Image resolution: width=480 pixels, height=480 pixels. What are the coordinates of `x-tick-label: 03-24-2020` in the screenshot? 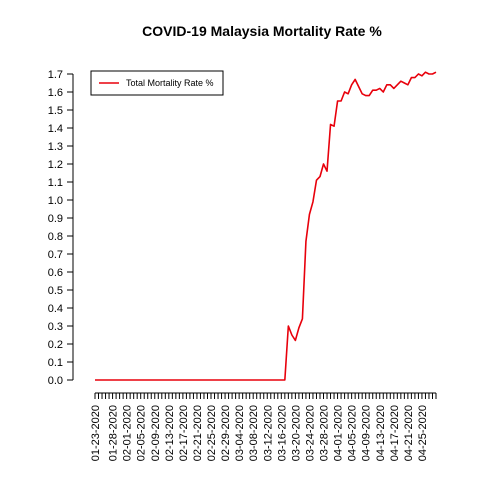 It's located at (310, 433).